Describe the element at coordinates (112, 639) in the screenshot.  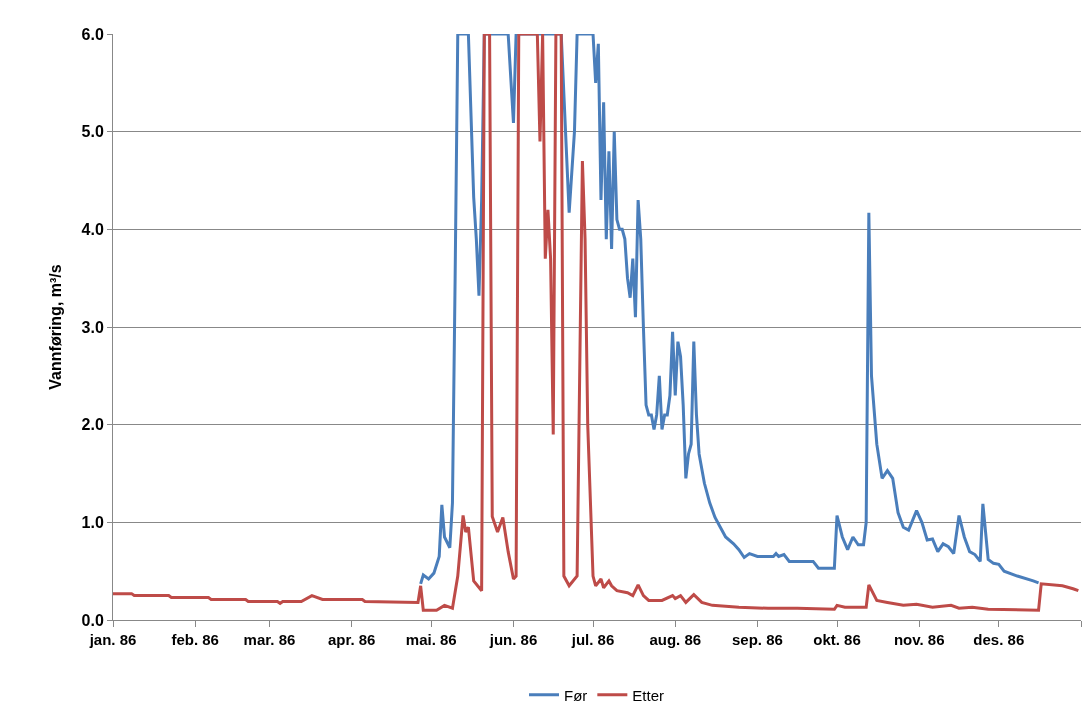
I see `x-tick-label: jan. 86` at that location.